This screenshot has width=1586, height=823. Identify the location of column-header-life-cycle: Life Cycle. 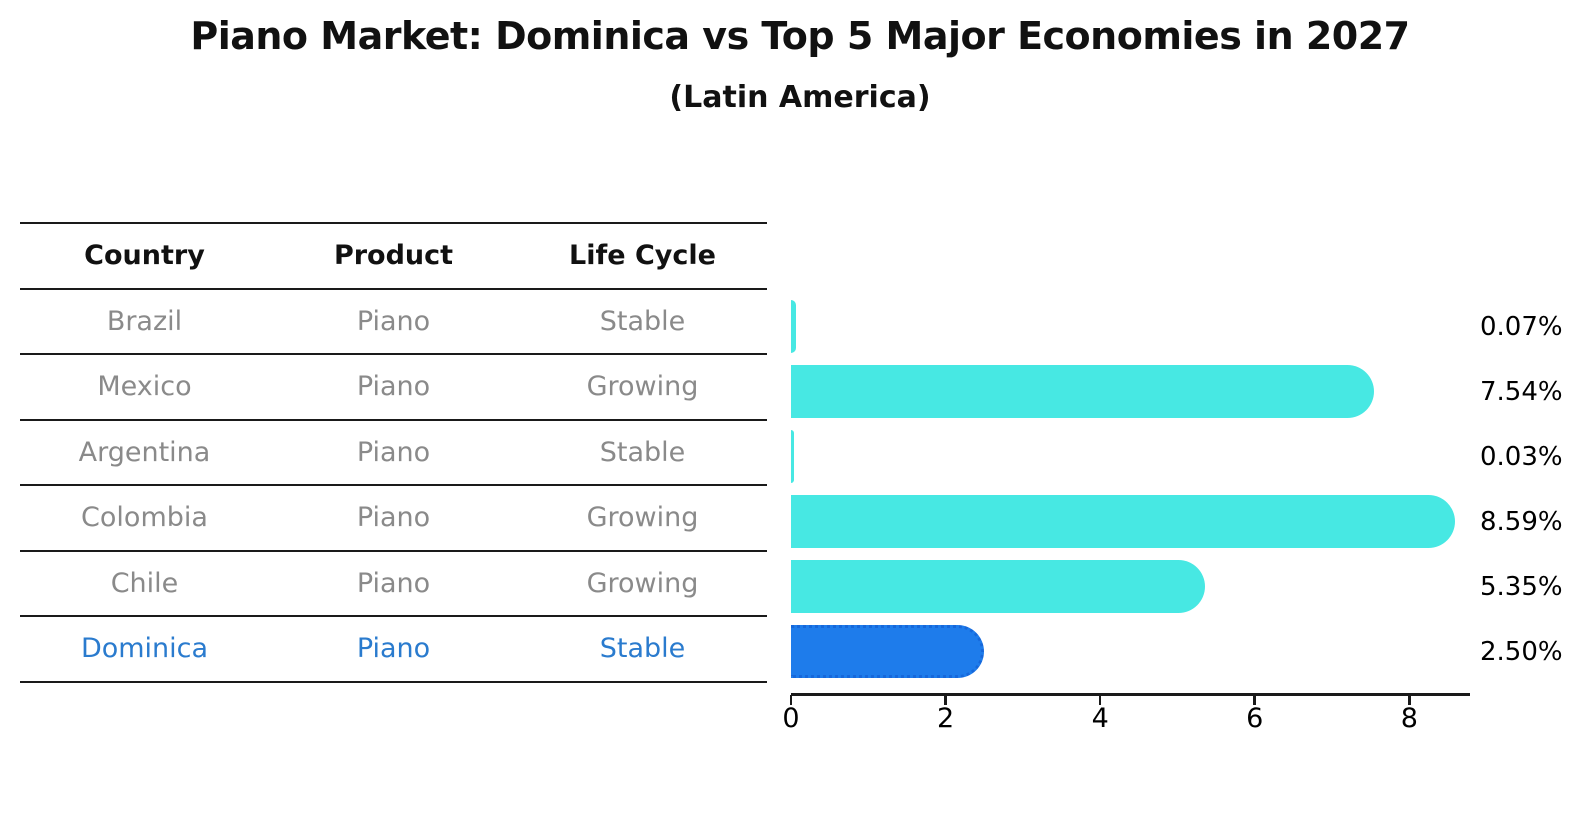
(642, 256).